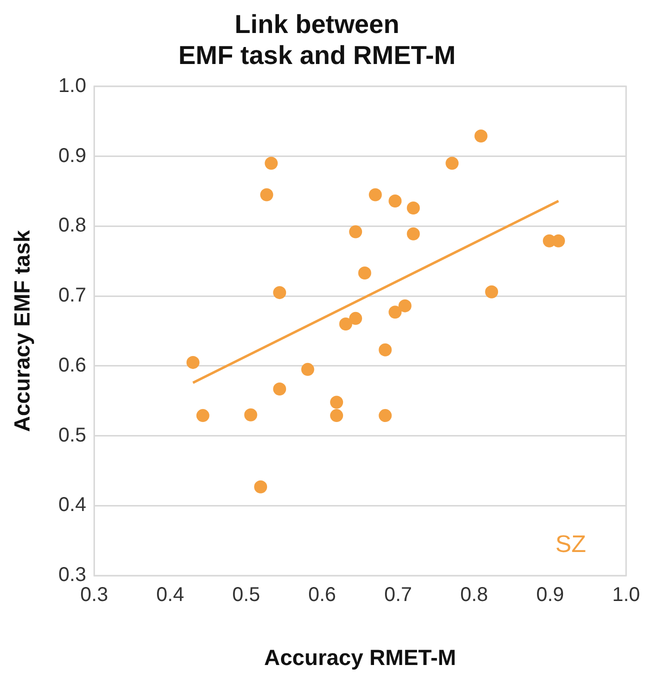 The width and height of the screenshot is (648, 680). Describe the element at coordinates (72, 435) in the screenshot. I see `y-tick-label: 0.5` at that location.